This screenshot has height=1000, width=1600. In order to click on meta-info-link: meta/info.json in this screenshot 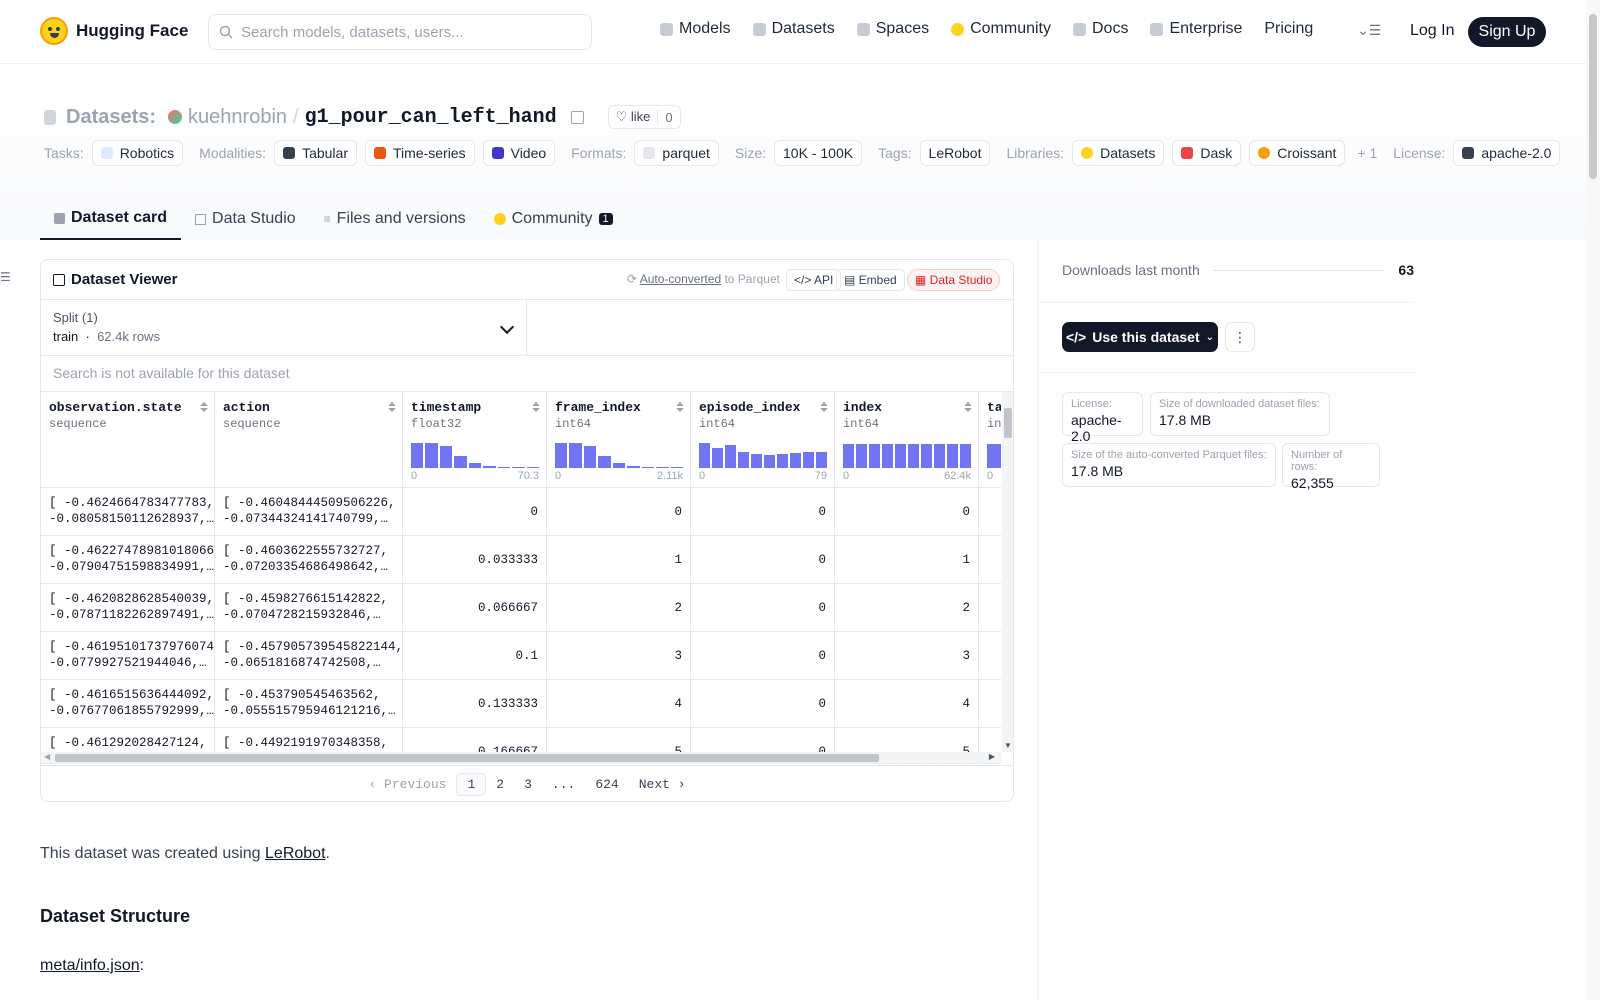, I will do `click(90, 965)`.